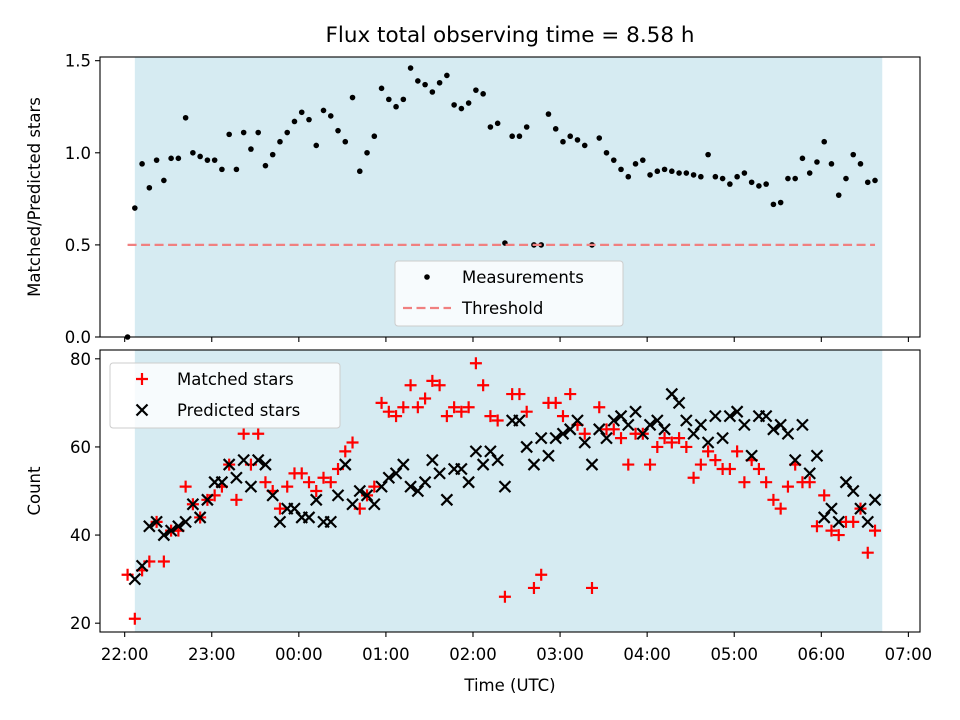 The width and height of the screenshot is (960, 720). I want to click on y-axis-label: Count, so click(34, 491).